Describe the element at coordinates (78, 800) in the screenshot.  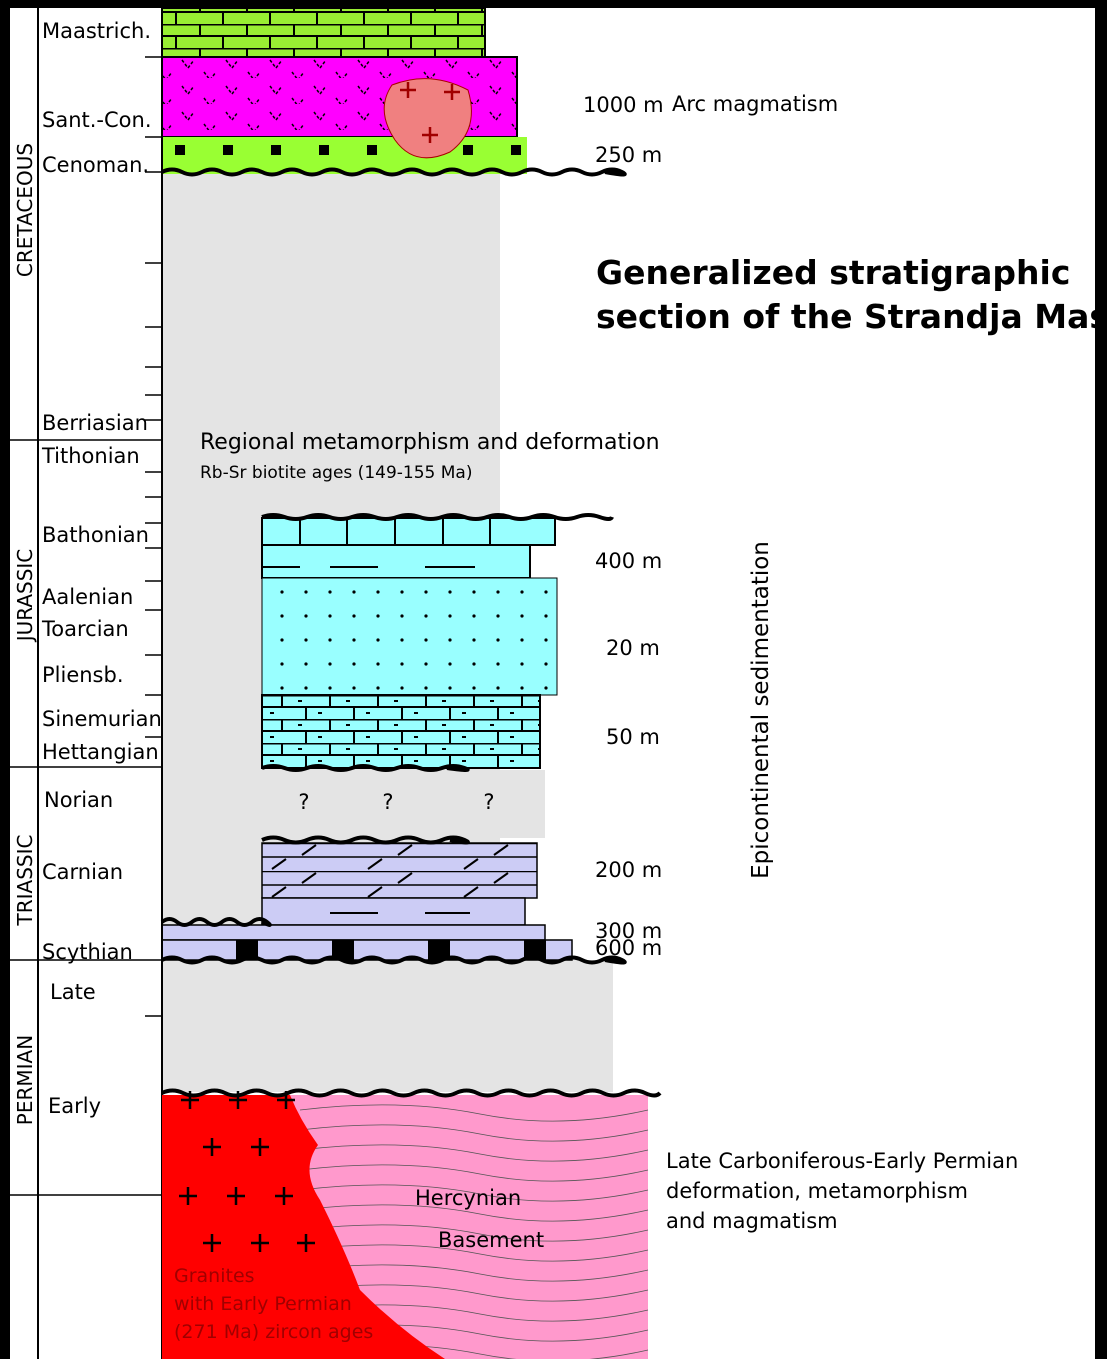
I see `stage-label: Norian` at that location.